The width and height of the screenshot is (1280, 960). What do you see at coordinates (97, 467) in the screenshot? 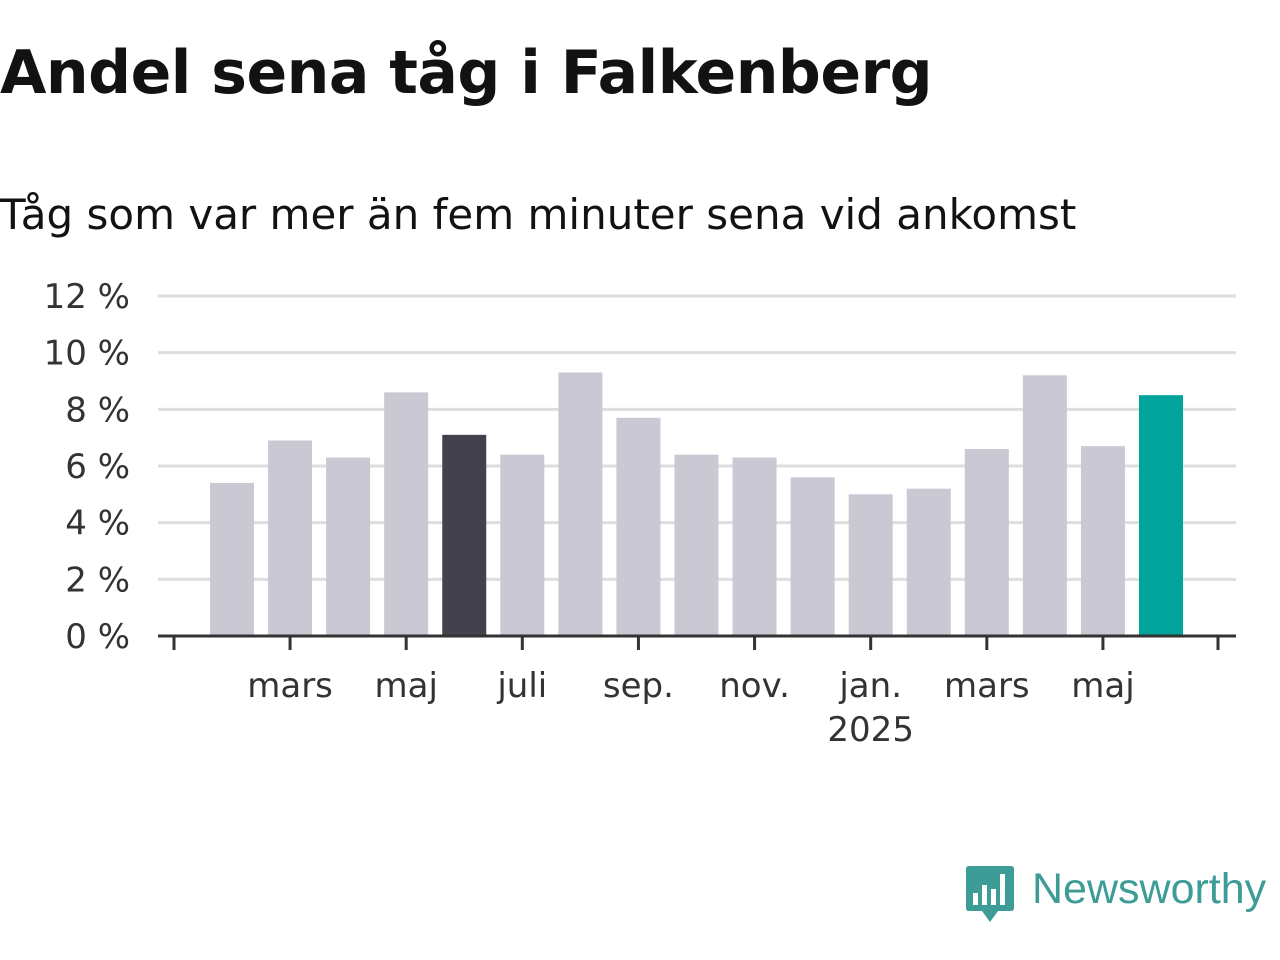
I see `y-tick-label: 6 %` at bounding box center [97, 467].